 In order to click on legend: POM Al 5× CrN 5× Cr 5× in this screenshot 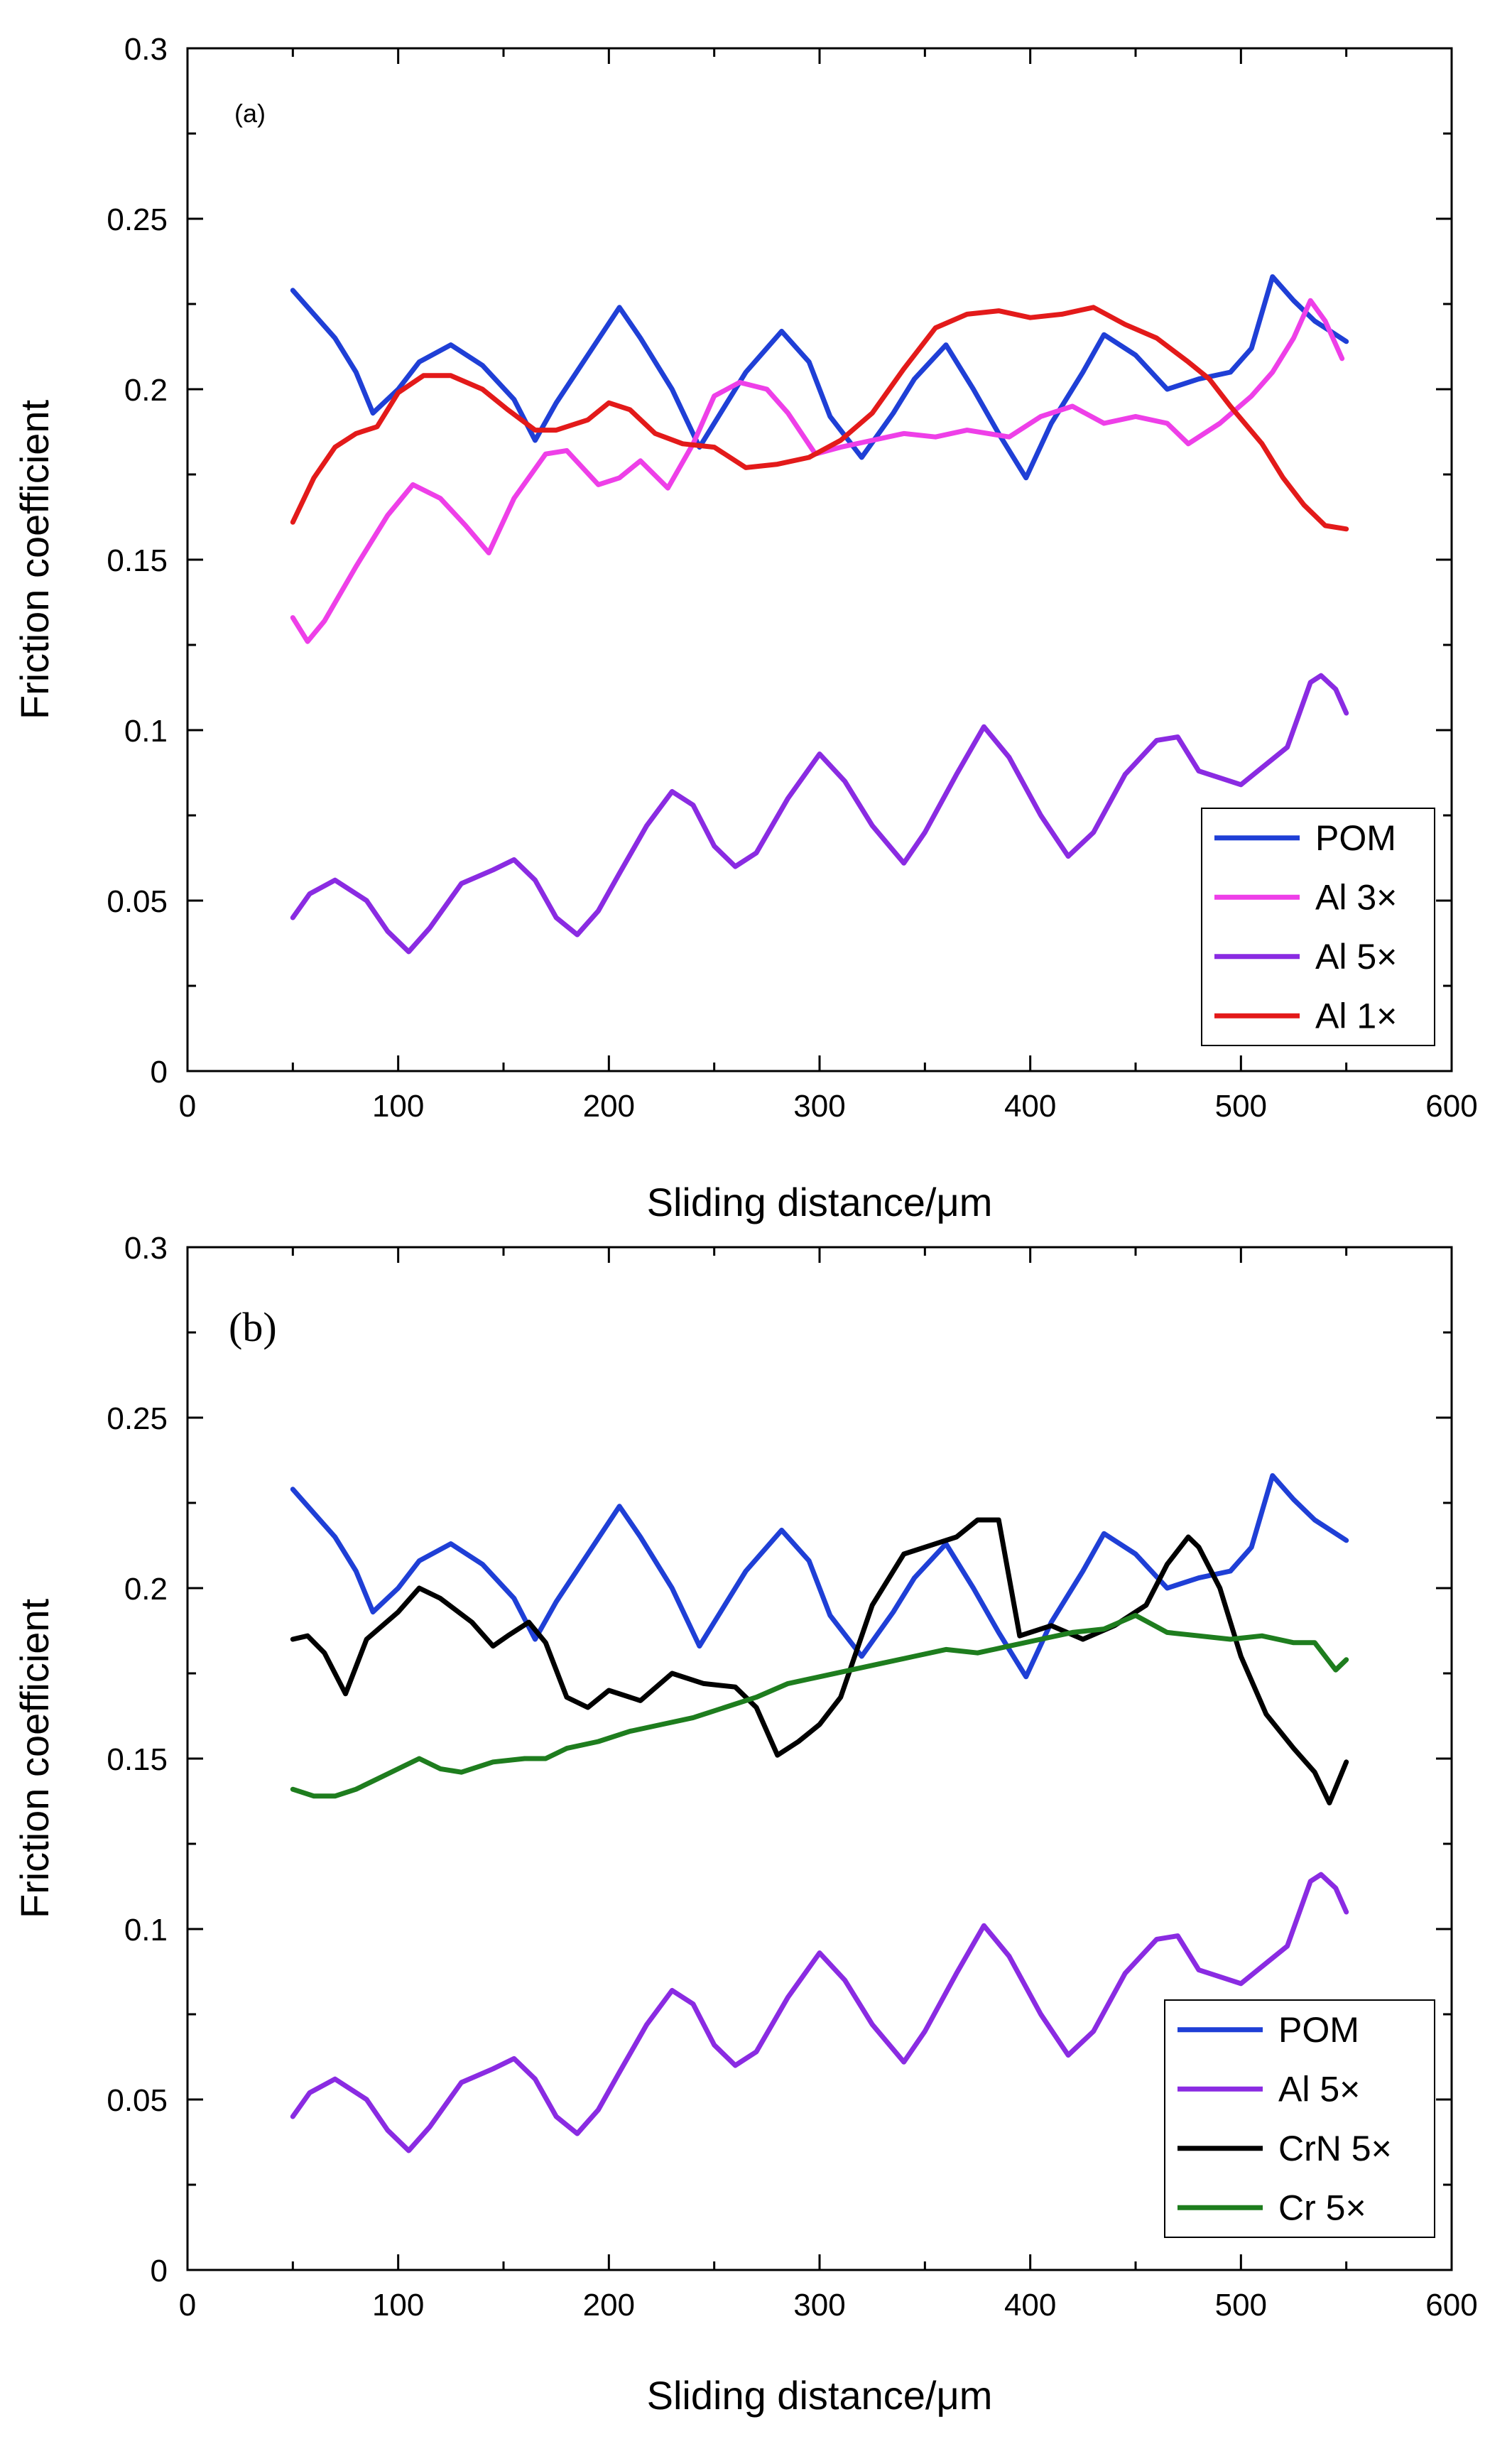, I will do `click(1299, 2118)`.